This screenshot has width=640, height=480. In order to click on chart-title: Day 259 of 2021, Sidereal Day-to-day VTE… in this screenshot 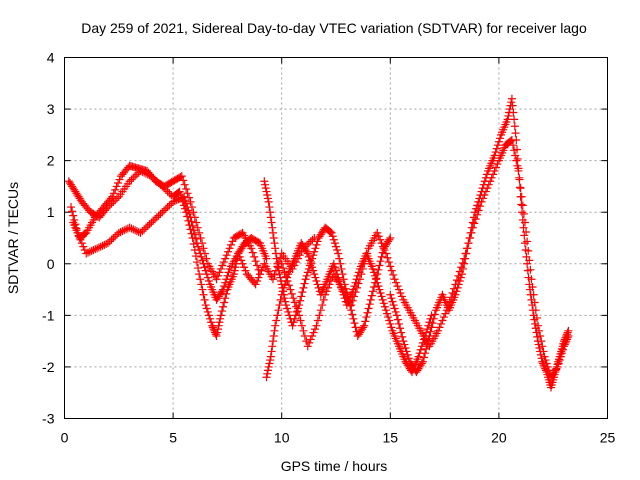, I will do `click(334, 28)`.